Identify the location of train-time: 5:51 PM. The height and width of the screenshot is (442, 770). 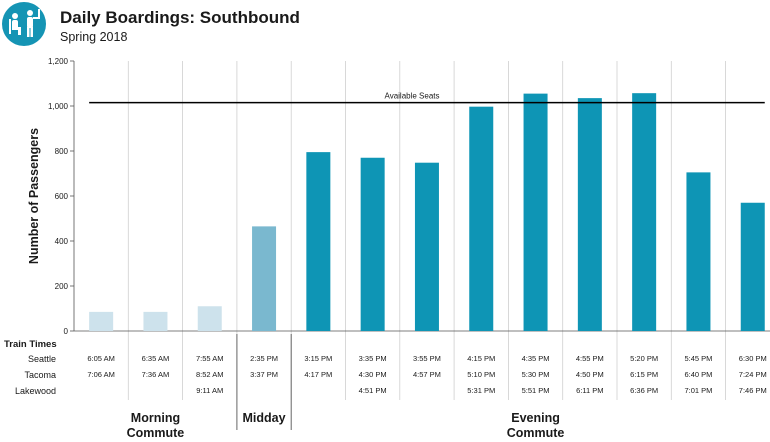
(536, 390).